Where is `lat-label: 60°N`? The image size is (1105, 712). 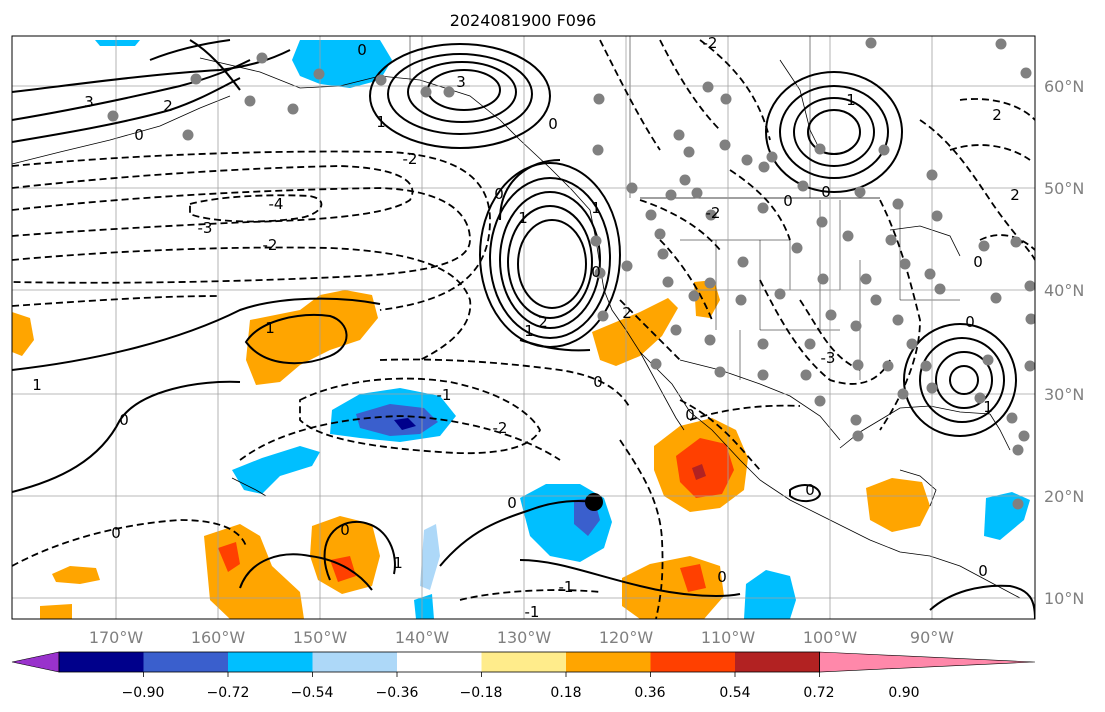
lat-label: 60°N is located at coordinates (1064, 86).